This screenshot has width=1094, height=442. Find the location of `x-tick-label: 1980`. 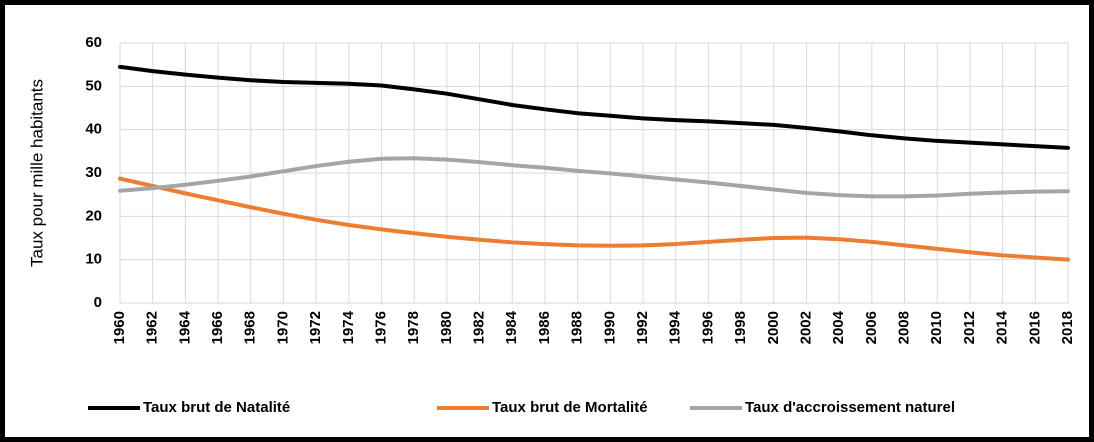

x-tick-label: 1980 is located at coordinates (446, 327).